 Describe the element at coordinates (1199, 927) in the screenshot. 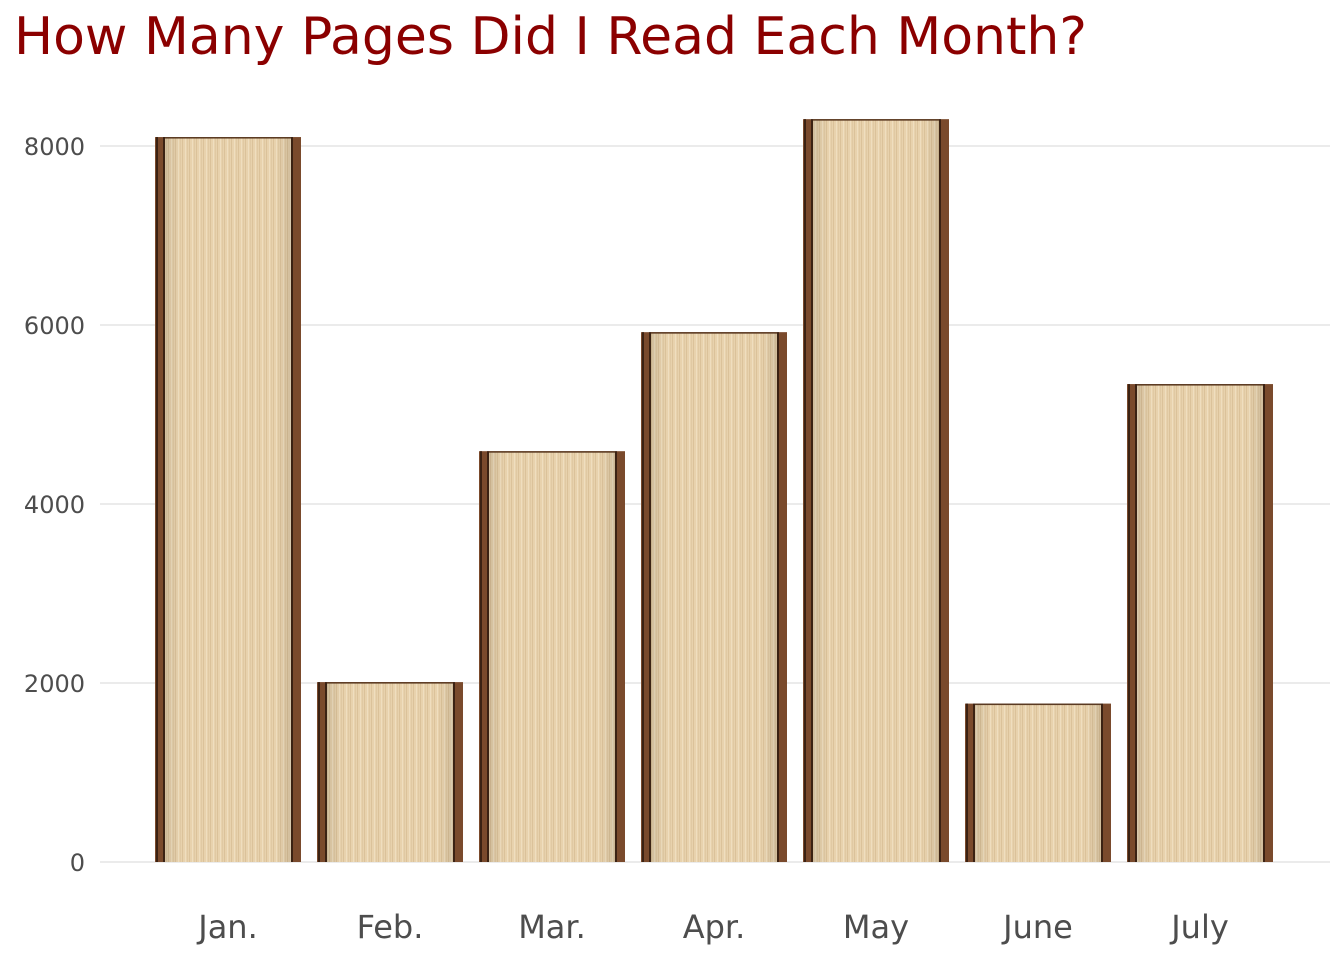

I see `x-tick-label: July` at that location.